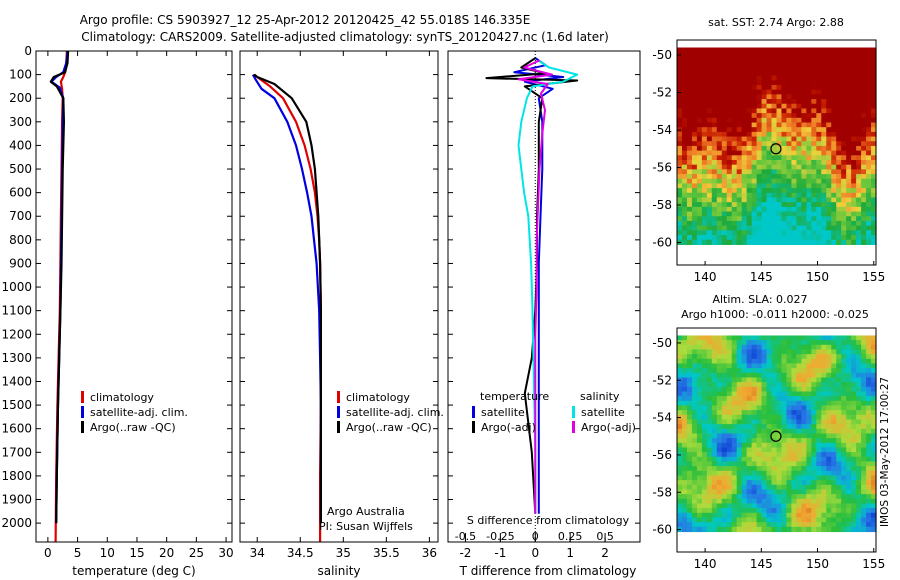 This screenshot has width=900, height=580. What do you see at coordinates (59, 287) in the screenshot?
I see `temperature-series-line` at bounding box center [59, 287].